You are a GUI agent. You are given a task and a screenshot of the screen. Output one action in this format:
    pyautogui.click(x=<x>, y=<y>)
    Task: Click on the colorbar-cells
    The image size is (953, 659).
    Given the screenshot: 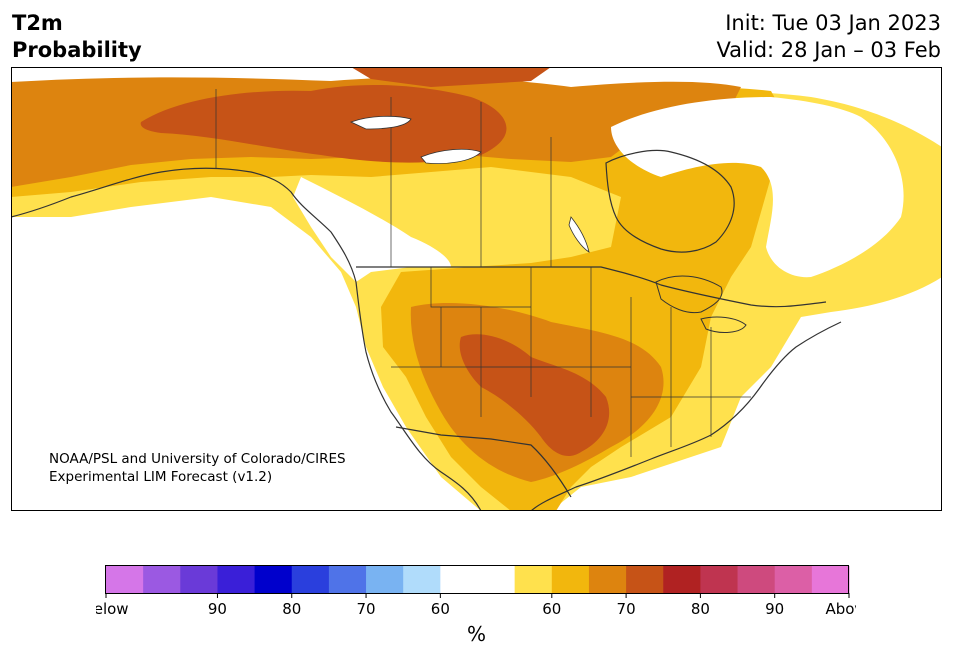 What is the action you would take?
    pyautogui.click(x=478, y=579)
    